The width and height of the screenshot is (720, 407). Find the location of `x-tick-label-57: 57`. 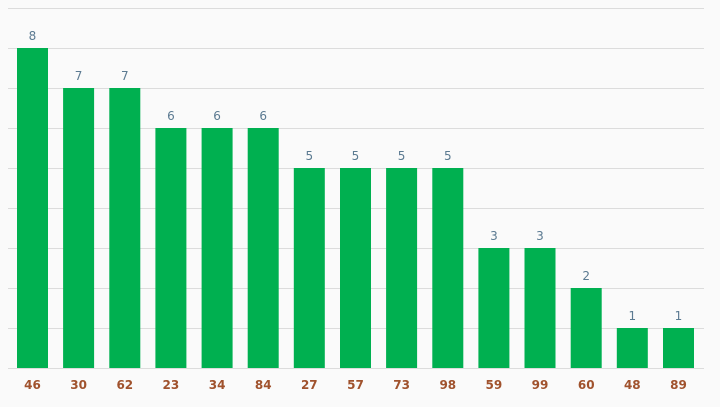

x-tick-label-57: 57 is located at coordinates (355, 385).